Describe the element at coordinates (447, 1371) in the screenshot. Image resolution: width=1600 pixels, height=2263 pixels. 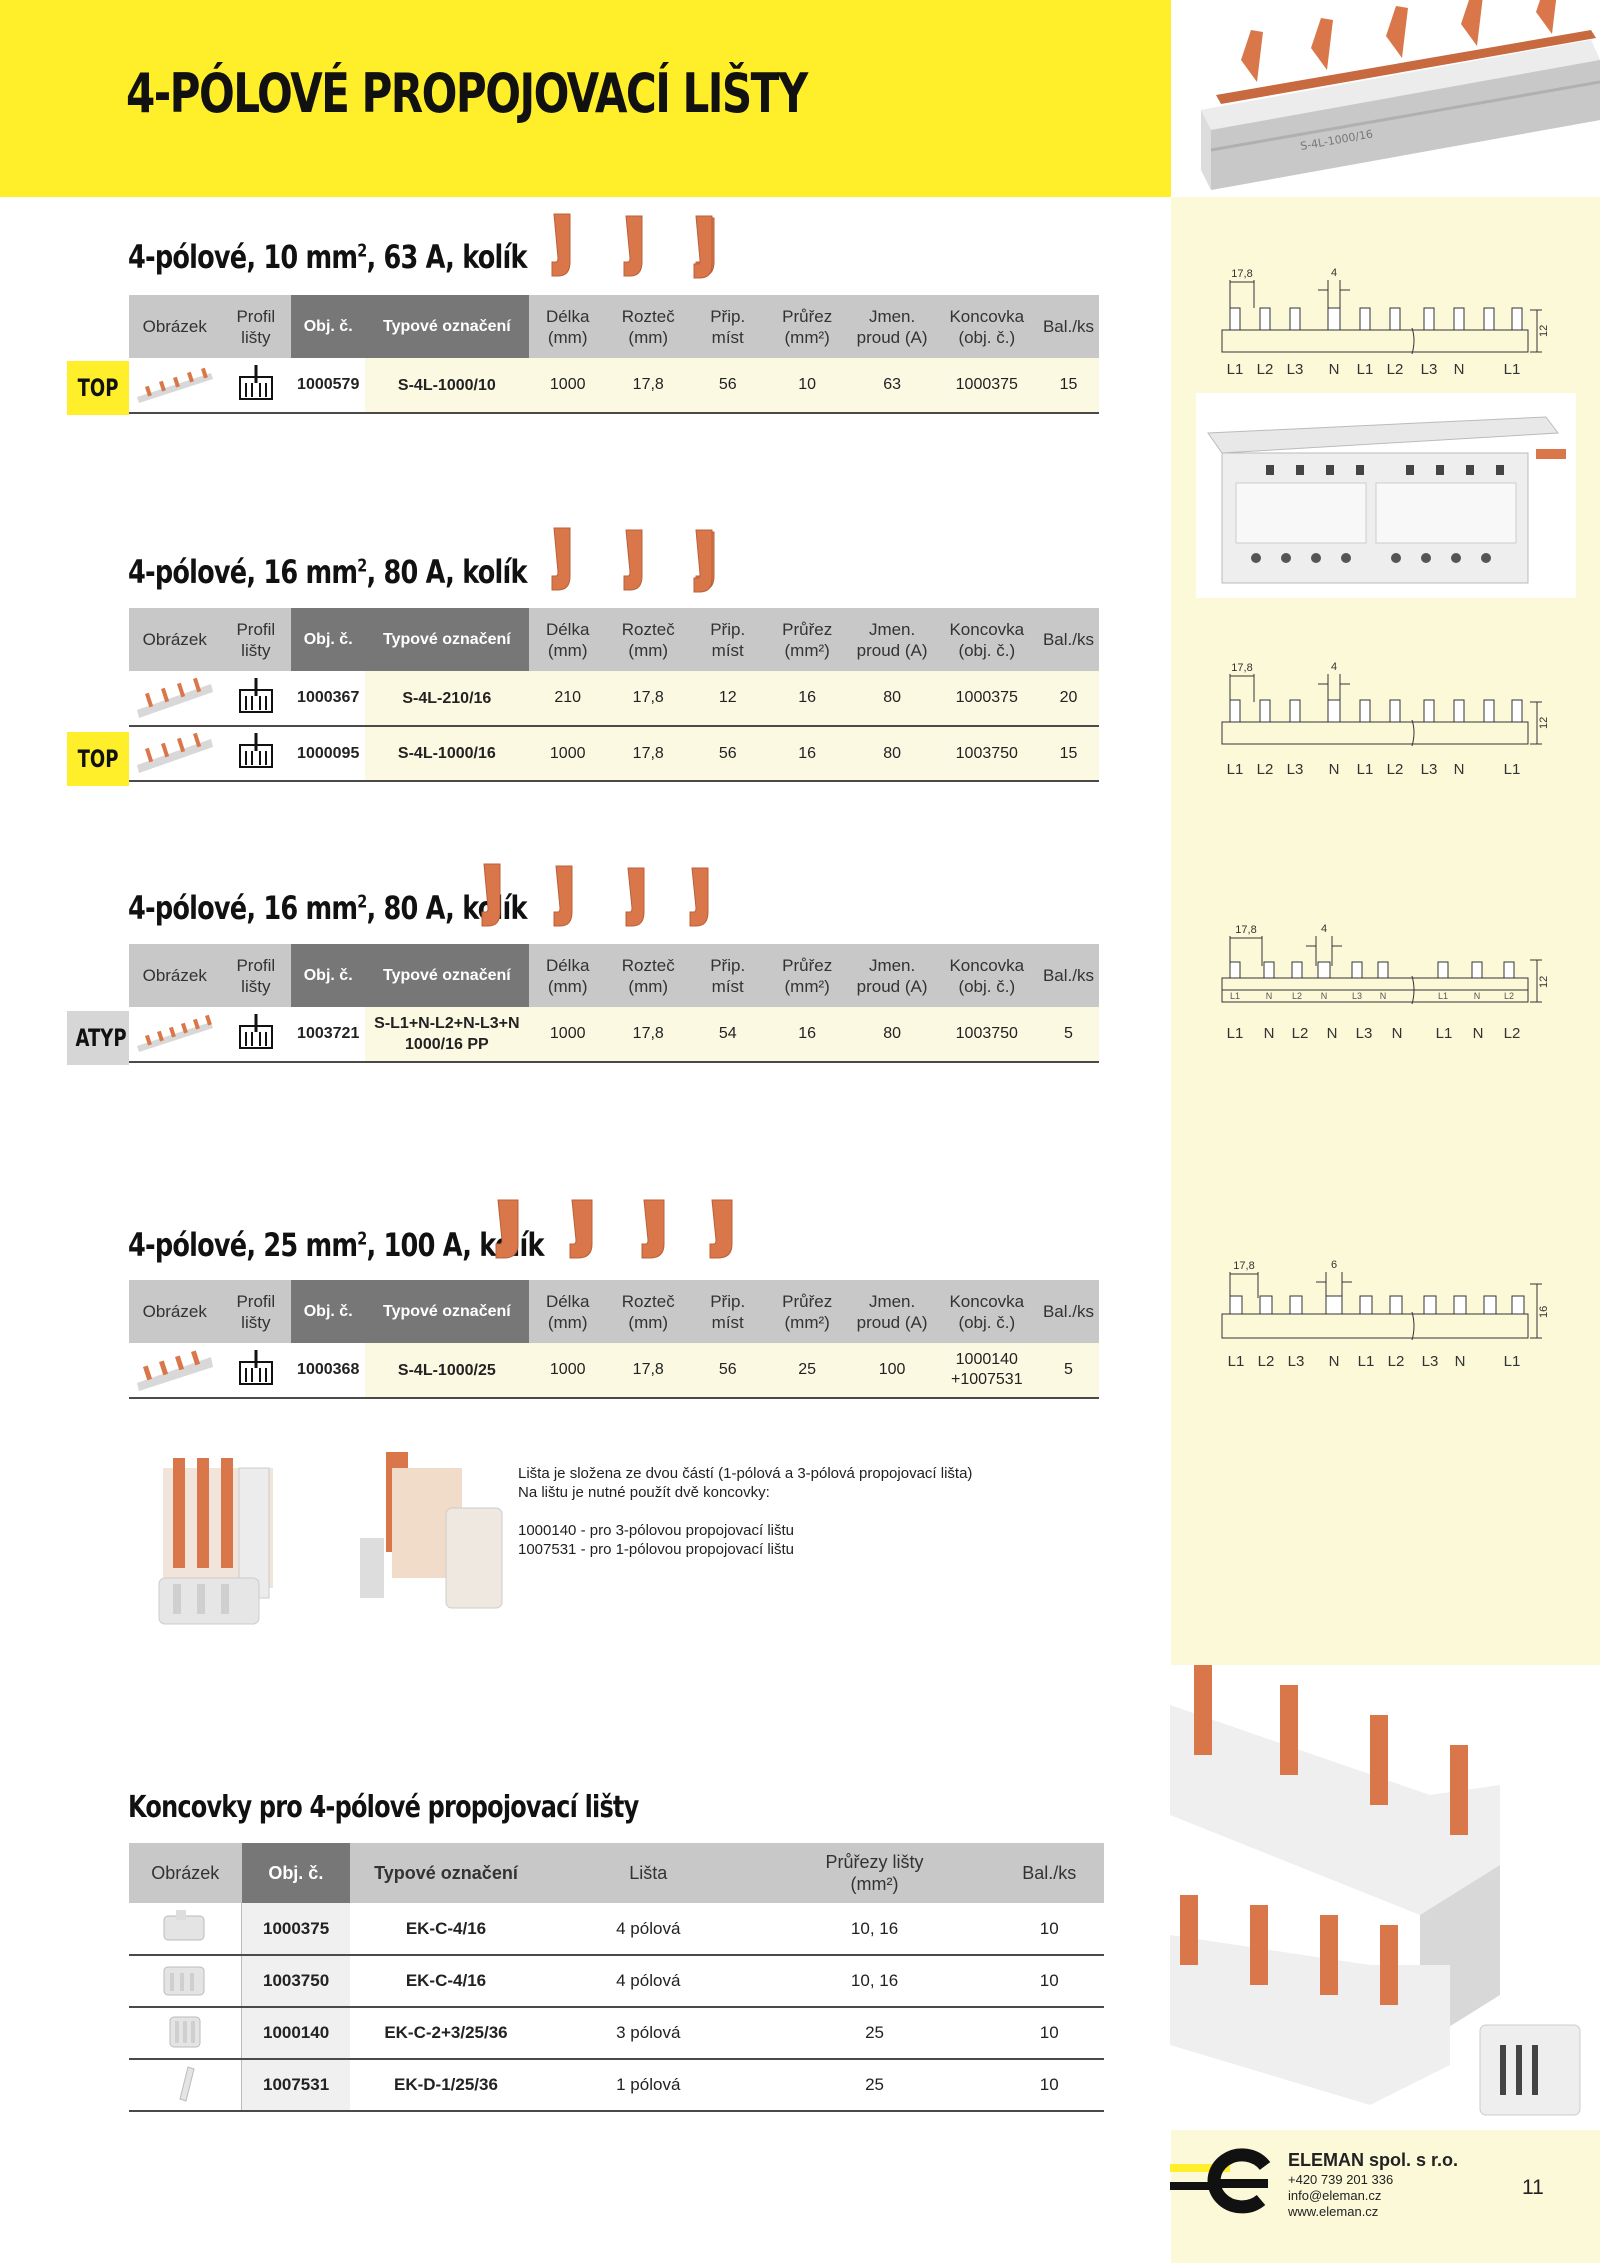
I see `row-type: S-4L-1000/25` at that location.